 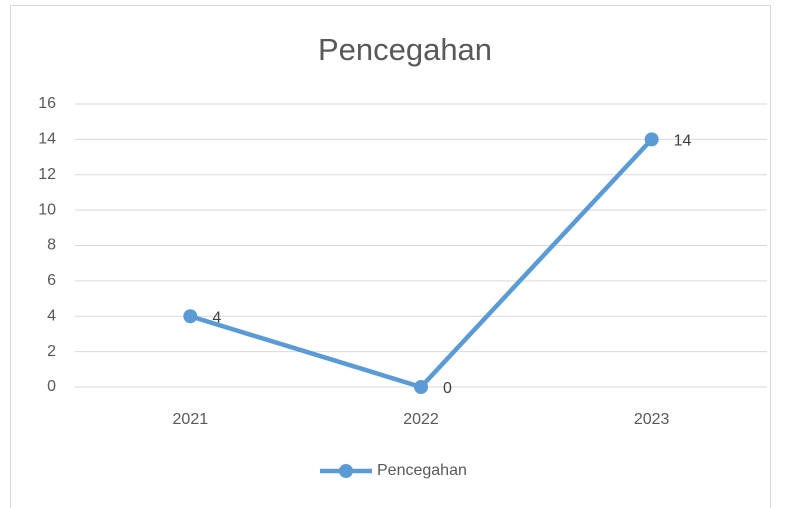 What do you see at coordinates (447, 388) in the screenshot?
I see `data-label: 0` at bounding box center [447, 388].